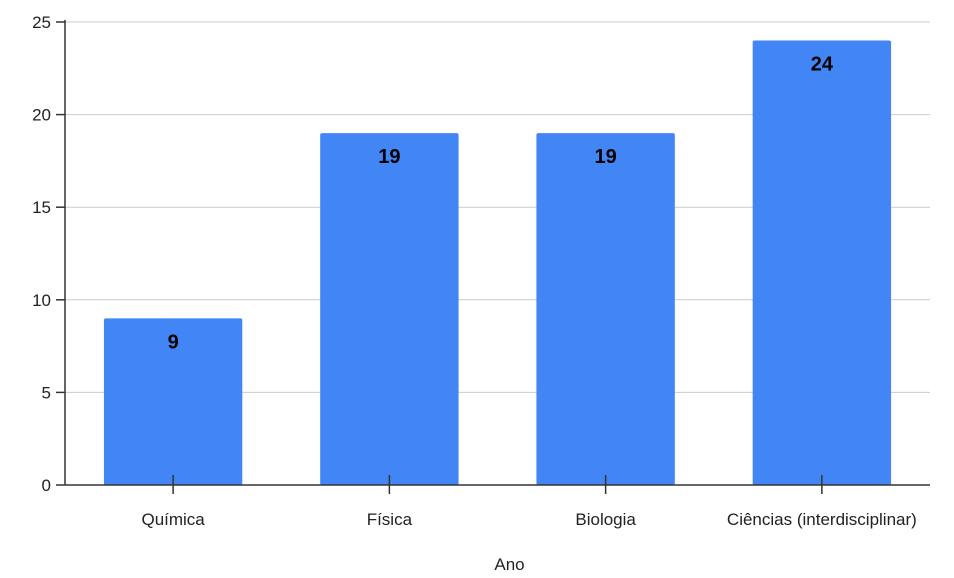 Image resolution: width=954 pixels, height=578 pixels. What do you see at coordinates (46, 392) in the screenshot?
I see `y-tick-label: 5` at bounding box center [46, 392].